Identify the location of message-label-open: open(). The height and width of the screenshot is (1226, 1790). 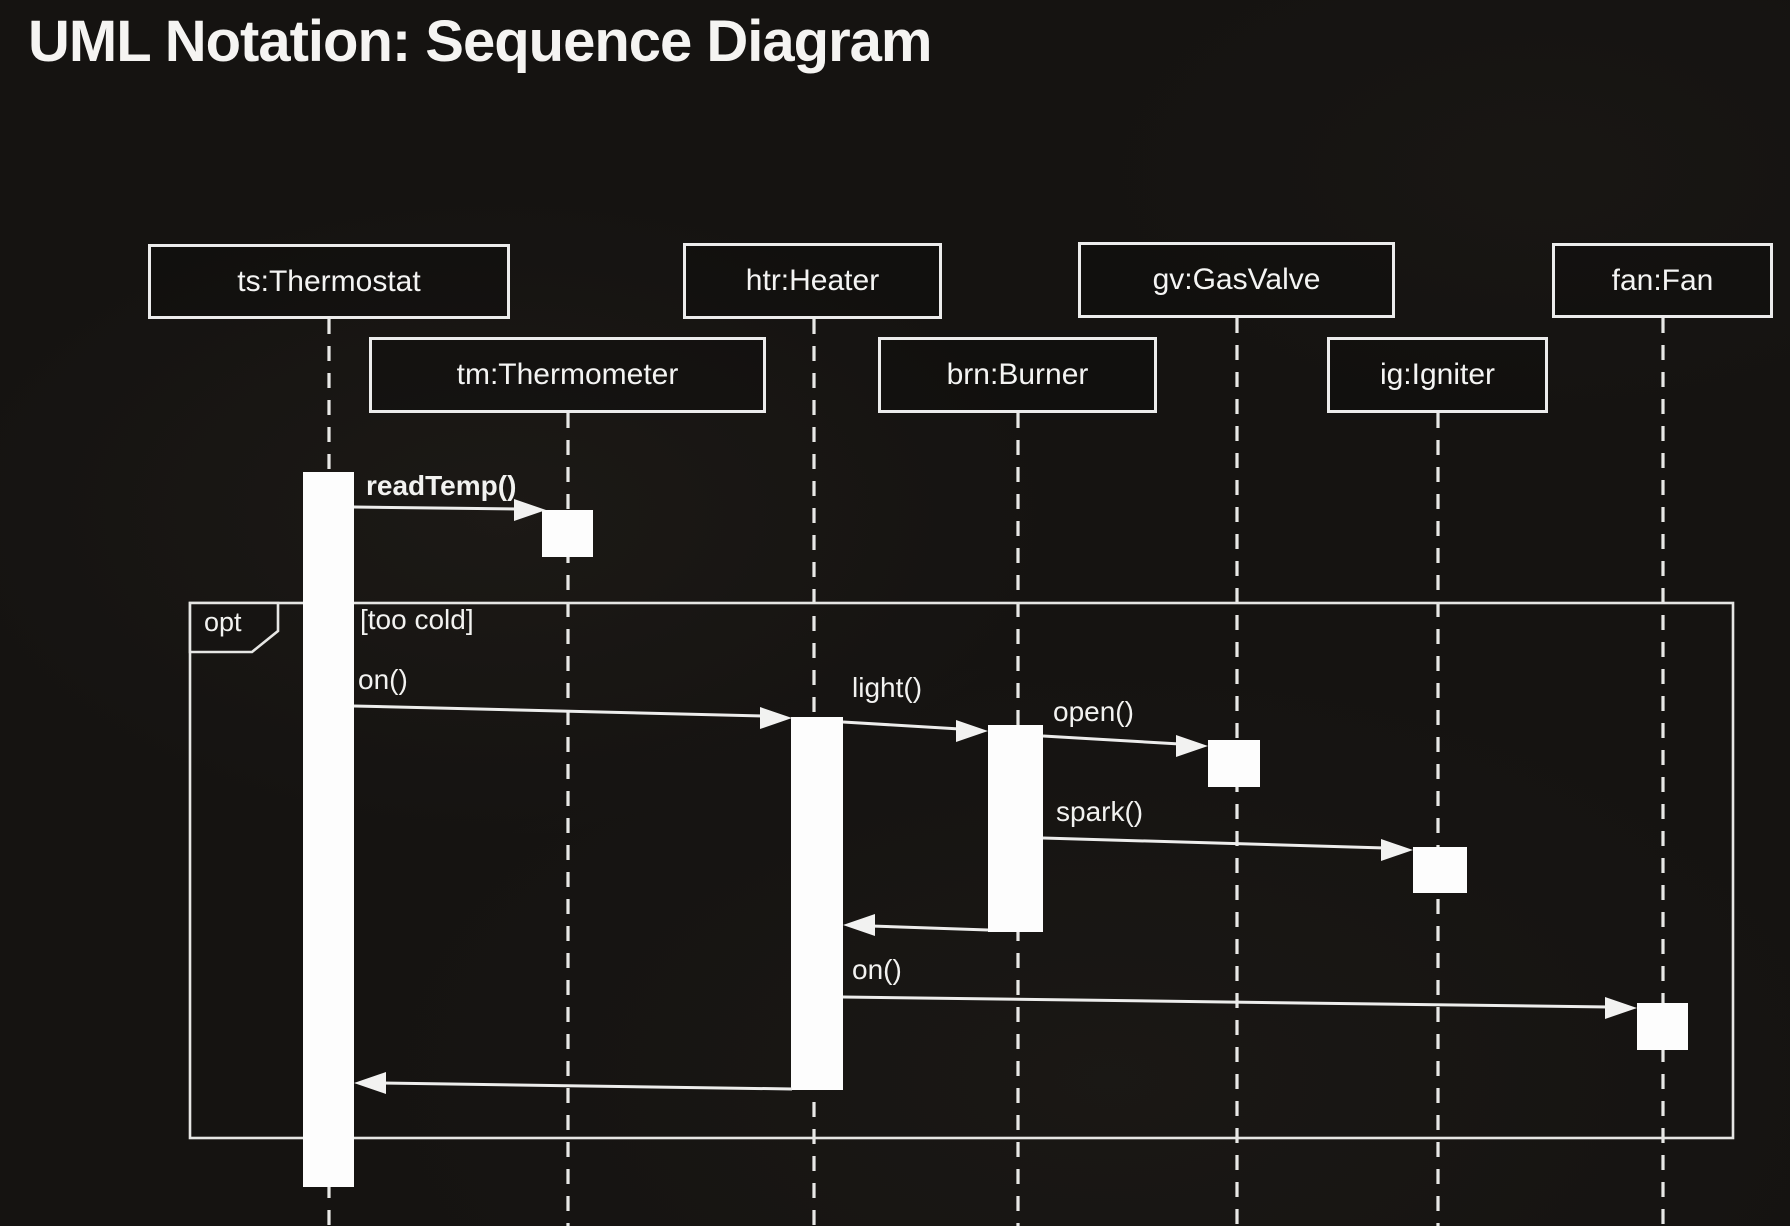
(1093, 711).